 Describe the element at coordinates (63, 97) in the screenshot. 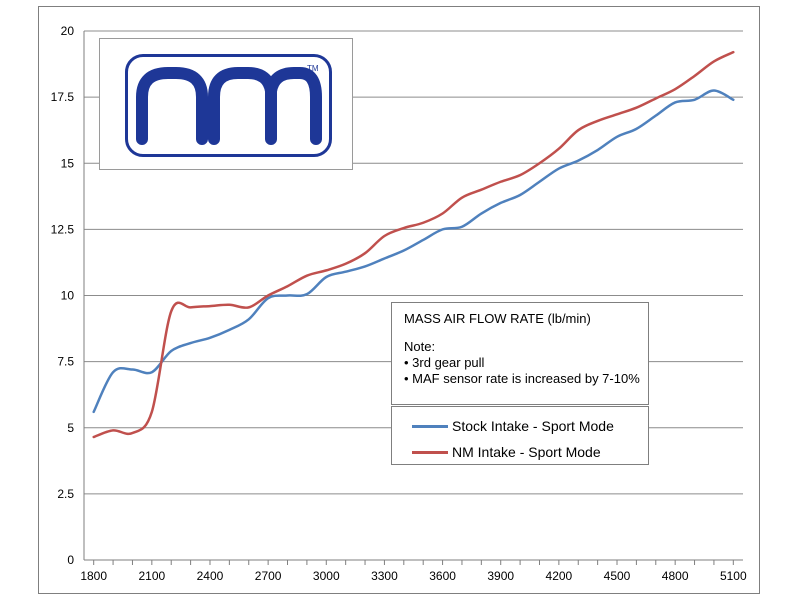

I see `y-tick-label: 17.5` at that location.